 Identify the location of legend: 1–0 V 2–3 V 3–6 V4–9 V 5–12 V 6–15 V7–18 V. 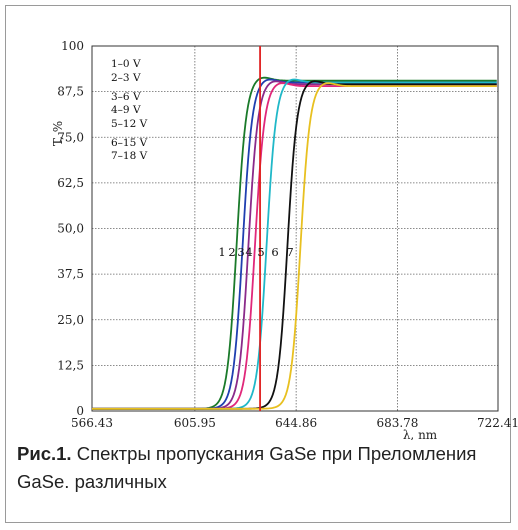
(129, 110).